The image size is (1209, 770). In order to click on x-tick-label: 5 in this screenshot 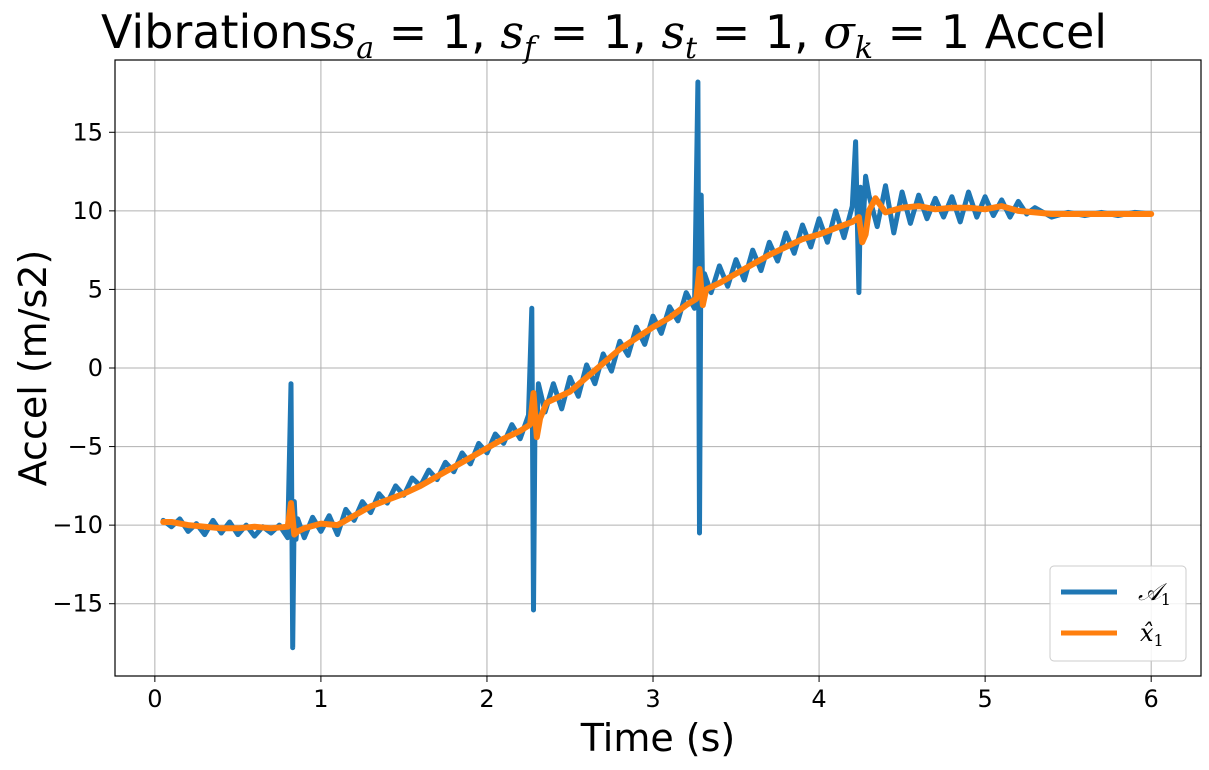, I will do `click(984, 699)`.